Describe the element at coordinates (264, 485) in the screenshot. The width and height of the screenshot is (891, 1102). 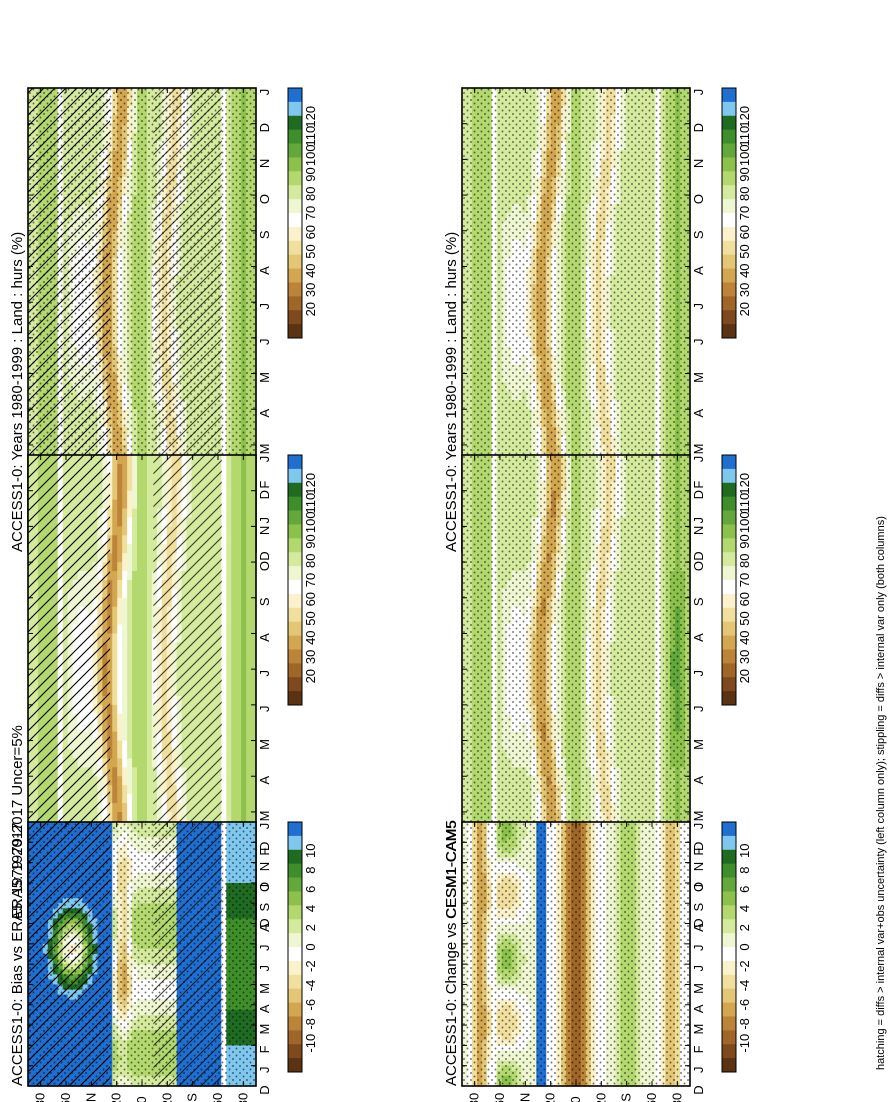
I see `month-tick-label: F` at that location.